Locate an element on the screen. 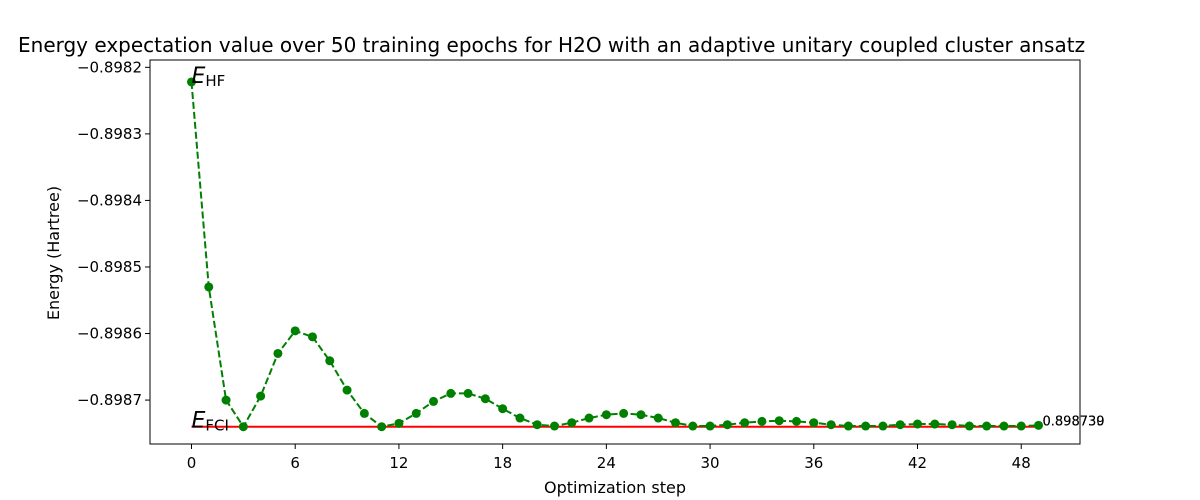  x-tick-label: 18 is located at coordinates (502, 463).